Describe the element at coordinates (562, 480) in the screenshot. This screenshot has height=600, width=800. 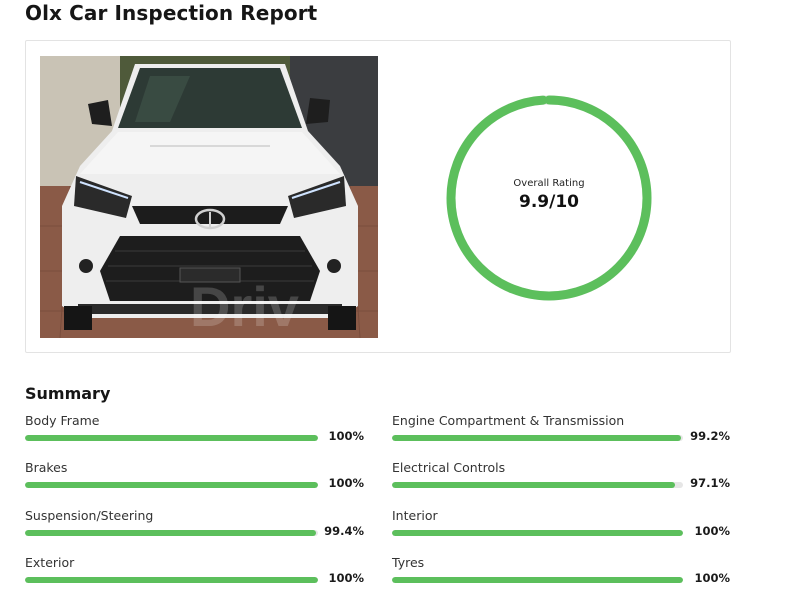
I see `summary-metric: Electrical Controls 97.1%` at that location.